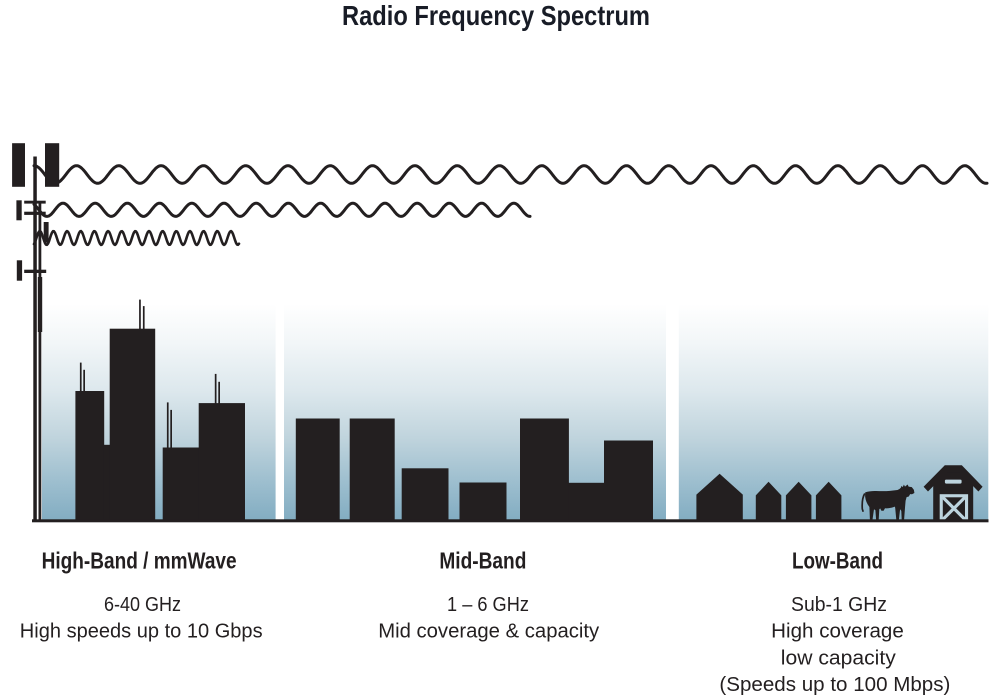 The width and height of the screenshot is (1000, 700). Describe the element at coordinates (489, 631) in the screenshot. I see `svg-text: Mid coverage & capacity` at that location.